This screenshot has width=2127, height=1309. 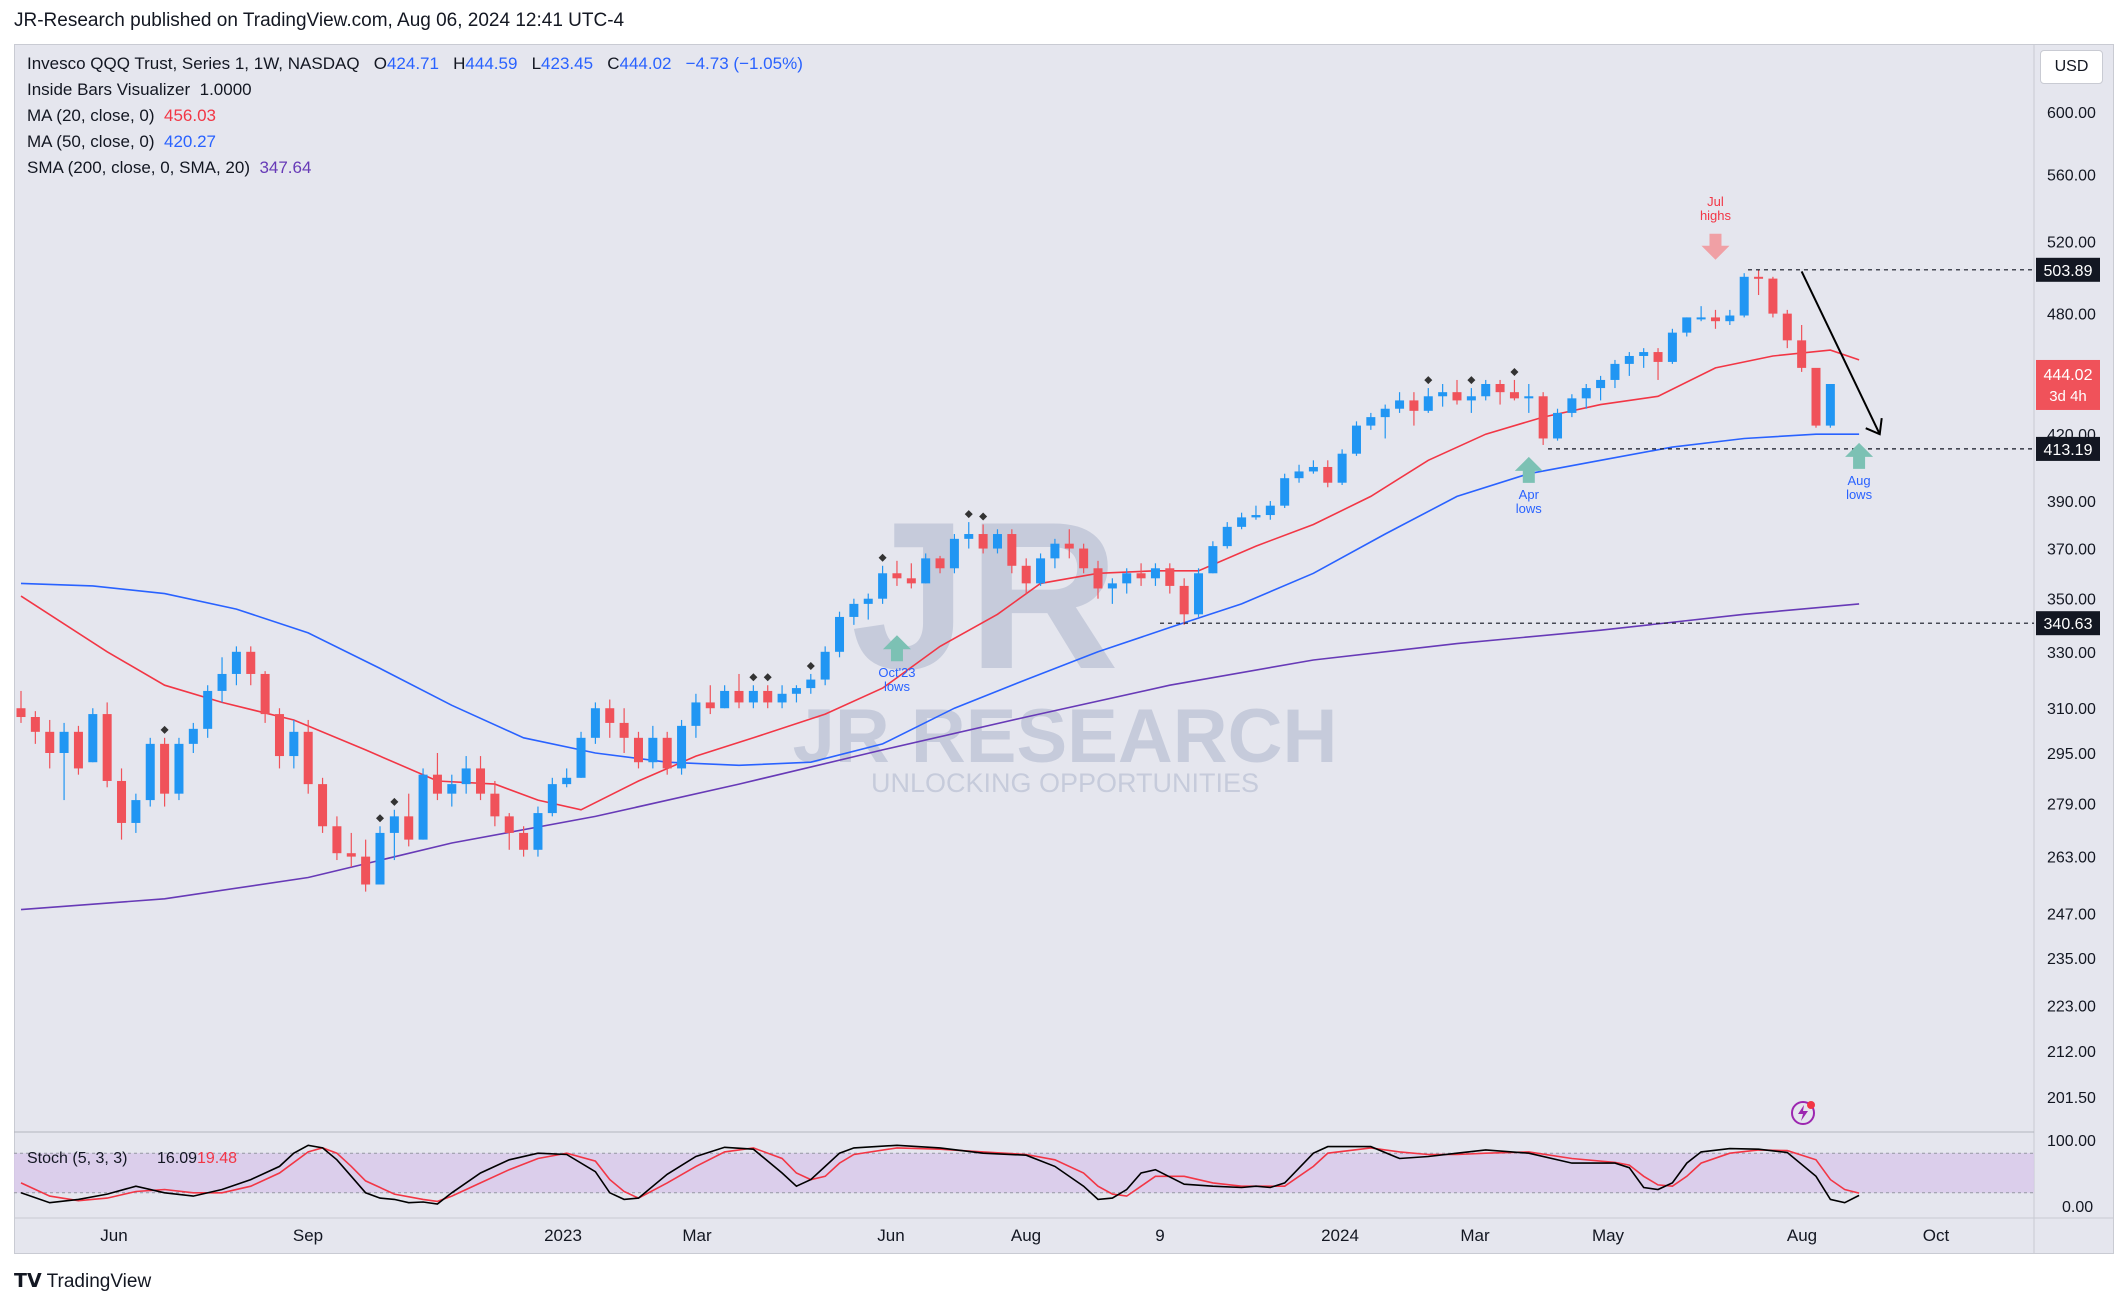 I want to click on legend-ma50-row: MA (50, close, 0) 420.27, so click(x=415, y=142).